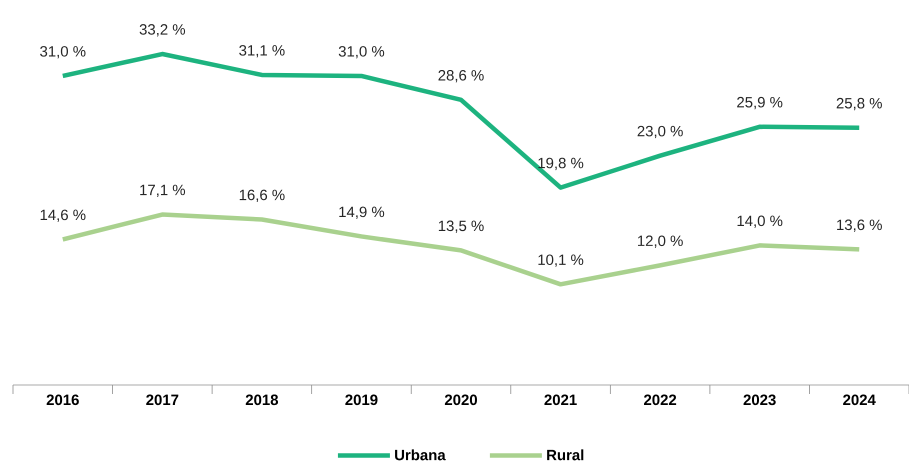 The image size is (909, 472). What do you see at coordinates (262, 400) in the screenshot?
I see `x-tick-label: 2018` at bounding box center [262, 400].